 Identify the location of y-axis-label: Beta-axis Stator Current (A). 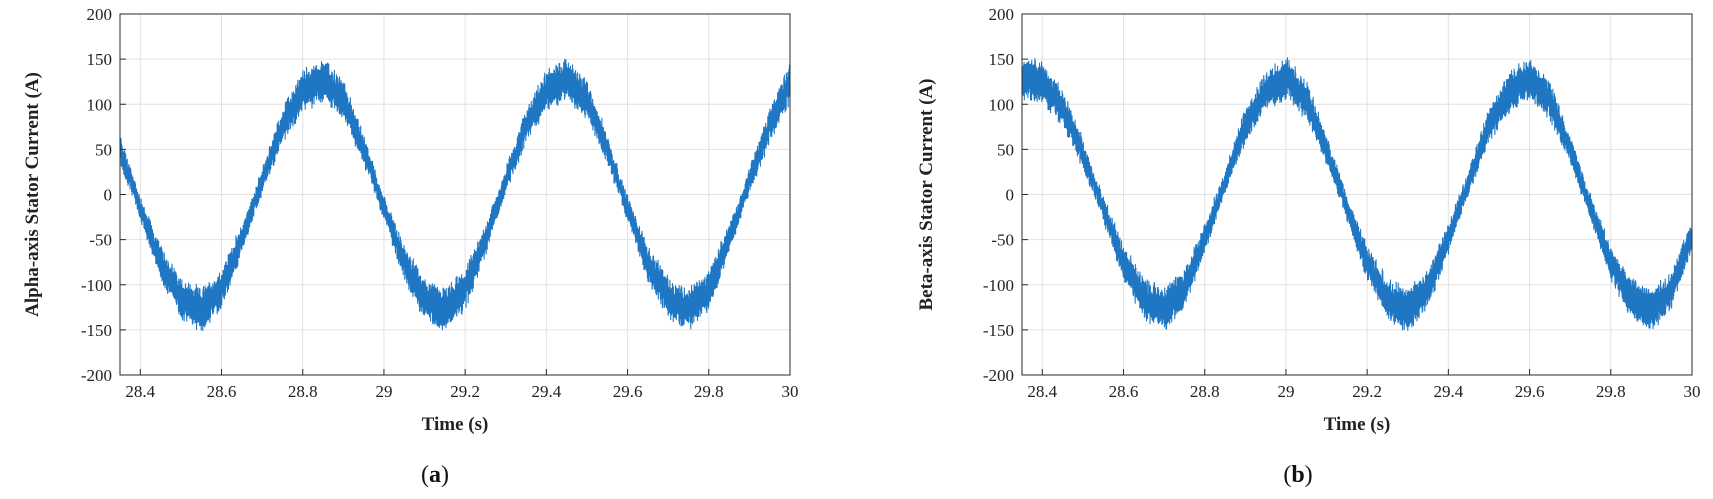
(926, 194).